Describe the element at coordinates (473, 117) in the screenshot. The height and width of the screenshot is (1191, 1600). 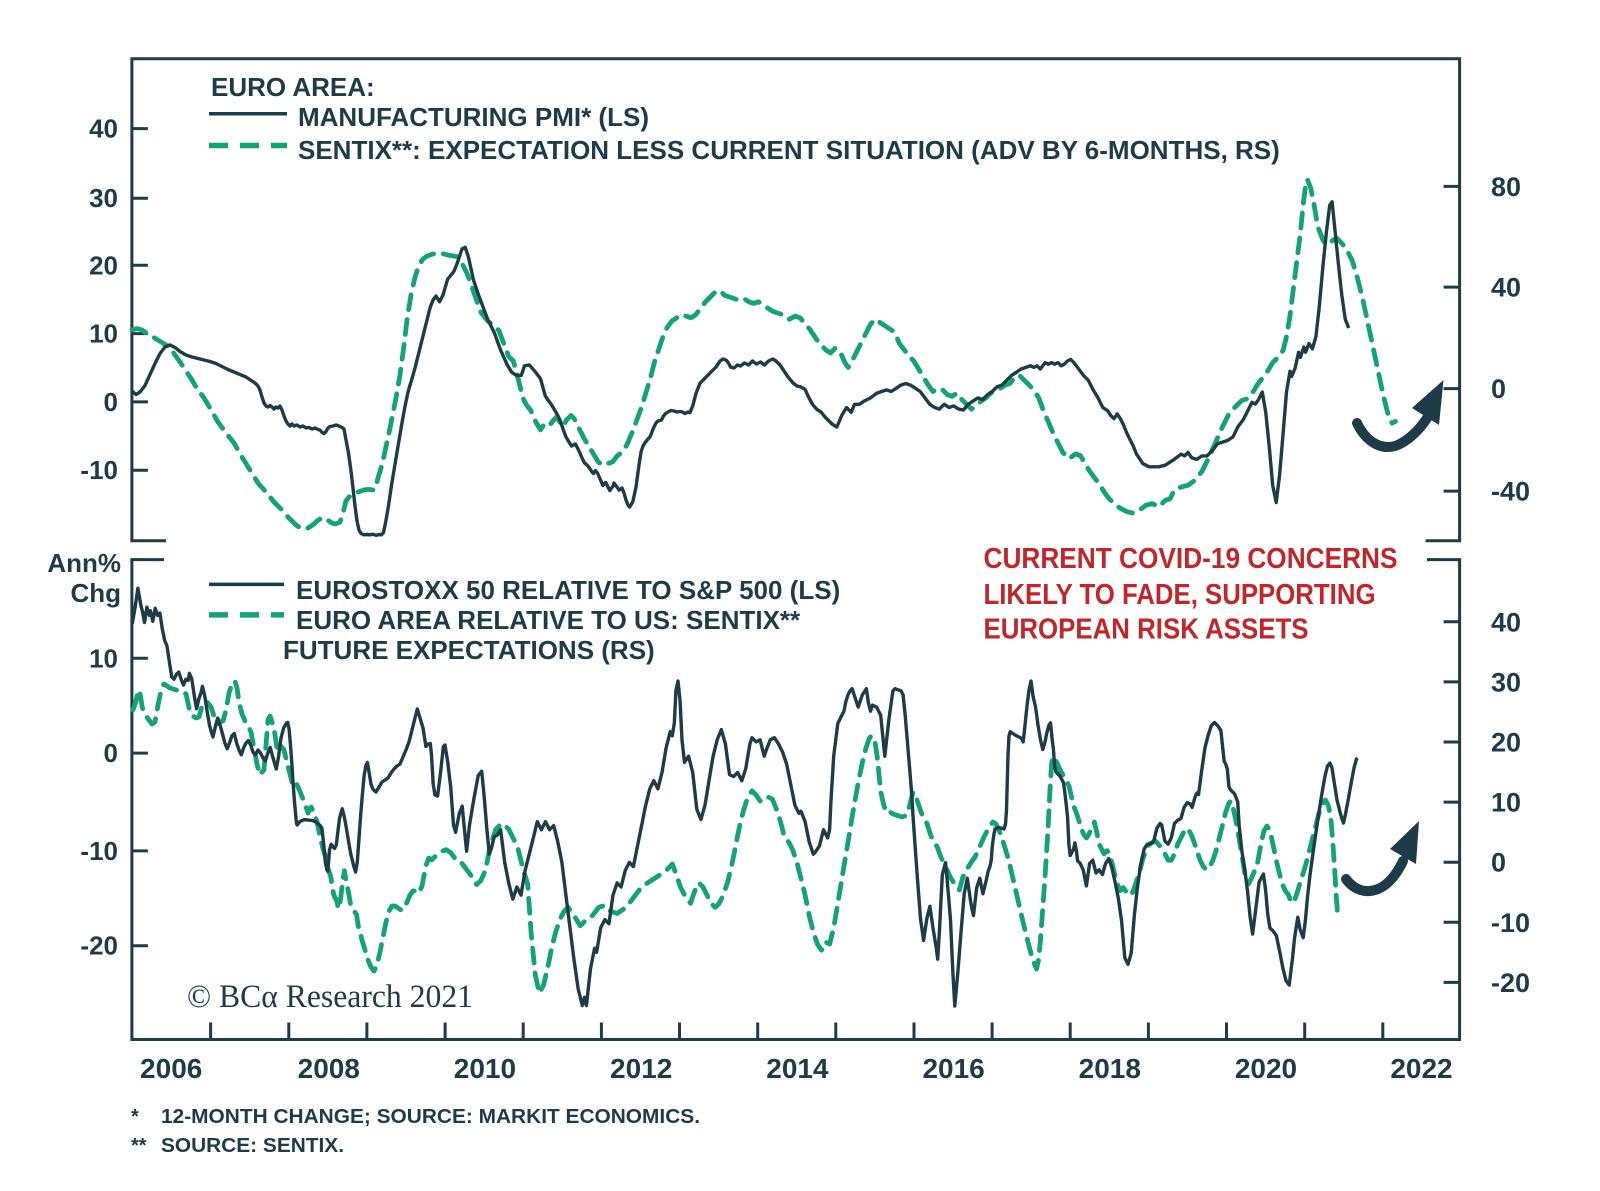
I see `svg-text: MANUFACTURING PMI* (LS)` at that location.